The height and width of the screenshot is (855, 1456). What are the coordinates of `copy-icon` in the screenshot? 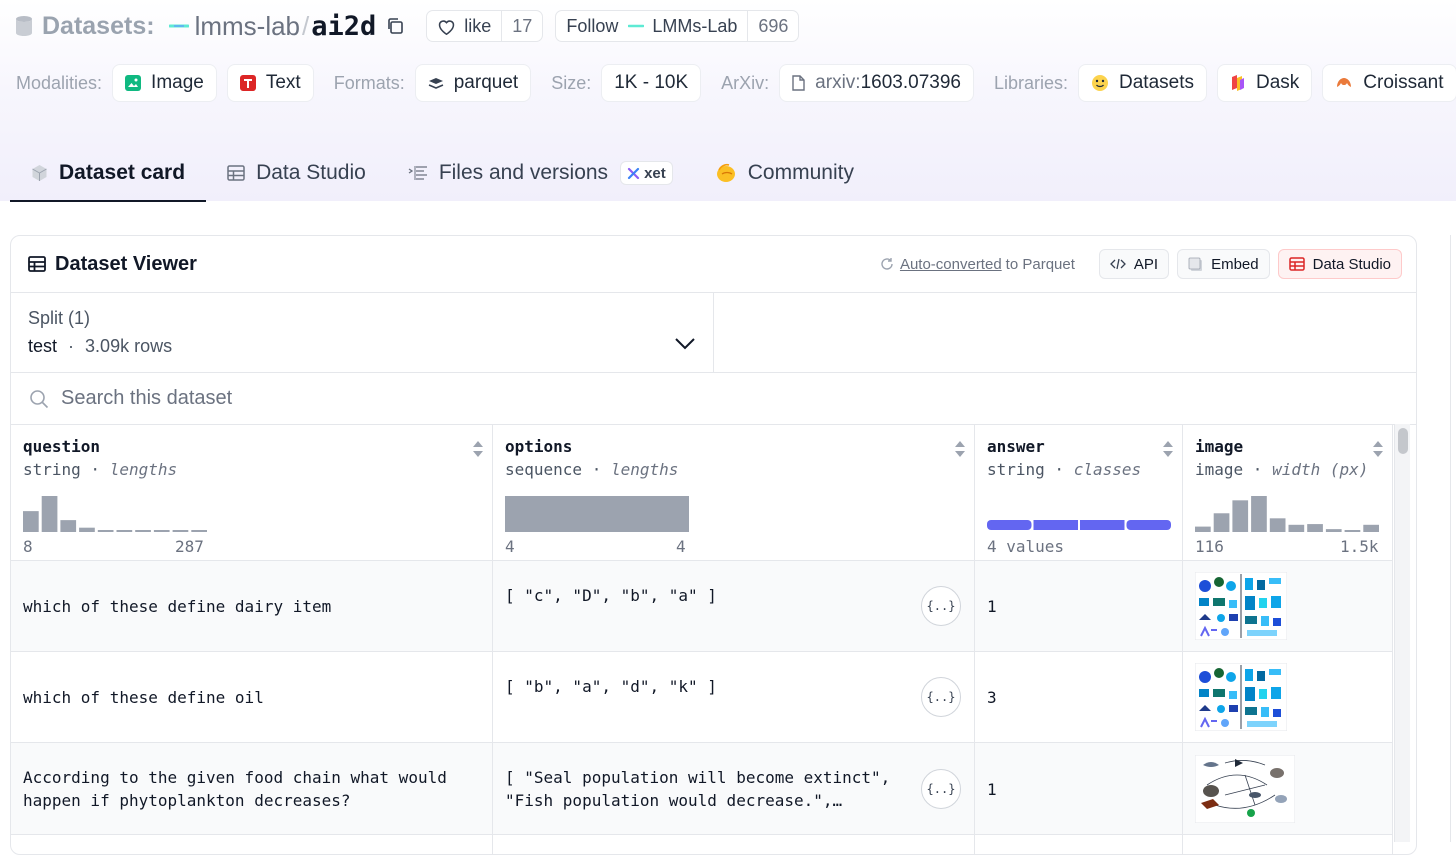 It's located at (395, 26).